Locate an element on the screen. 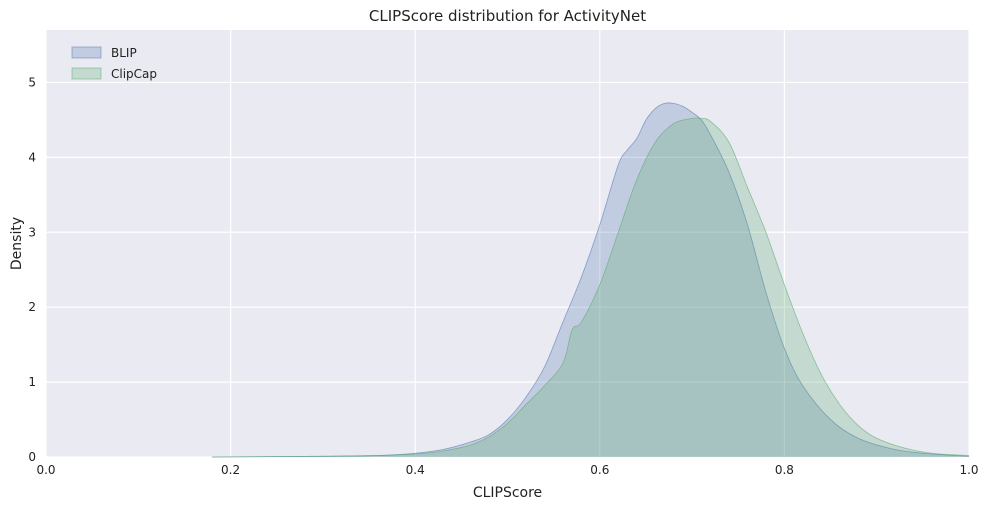 This screenshot has width=988, height=515. y-tick-label: 5 is located at coordinates (32, 82).